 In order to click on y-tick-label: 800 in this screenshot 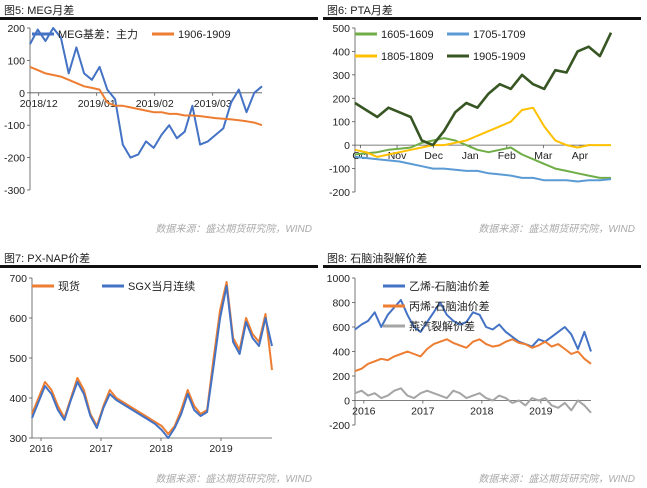, I will do `click(341, 304)`.